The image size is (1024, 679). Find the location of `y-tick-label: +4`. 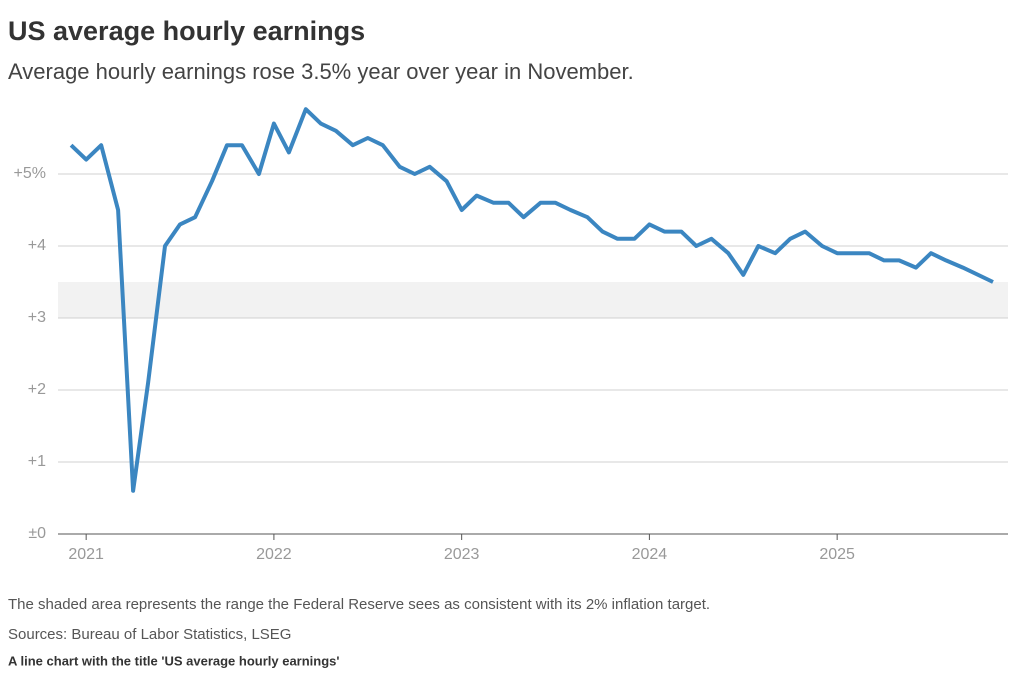

y-tick-label: +4 is located at coordinates (37, 245).